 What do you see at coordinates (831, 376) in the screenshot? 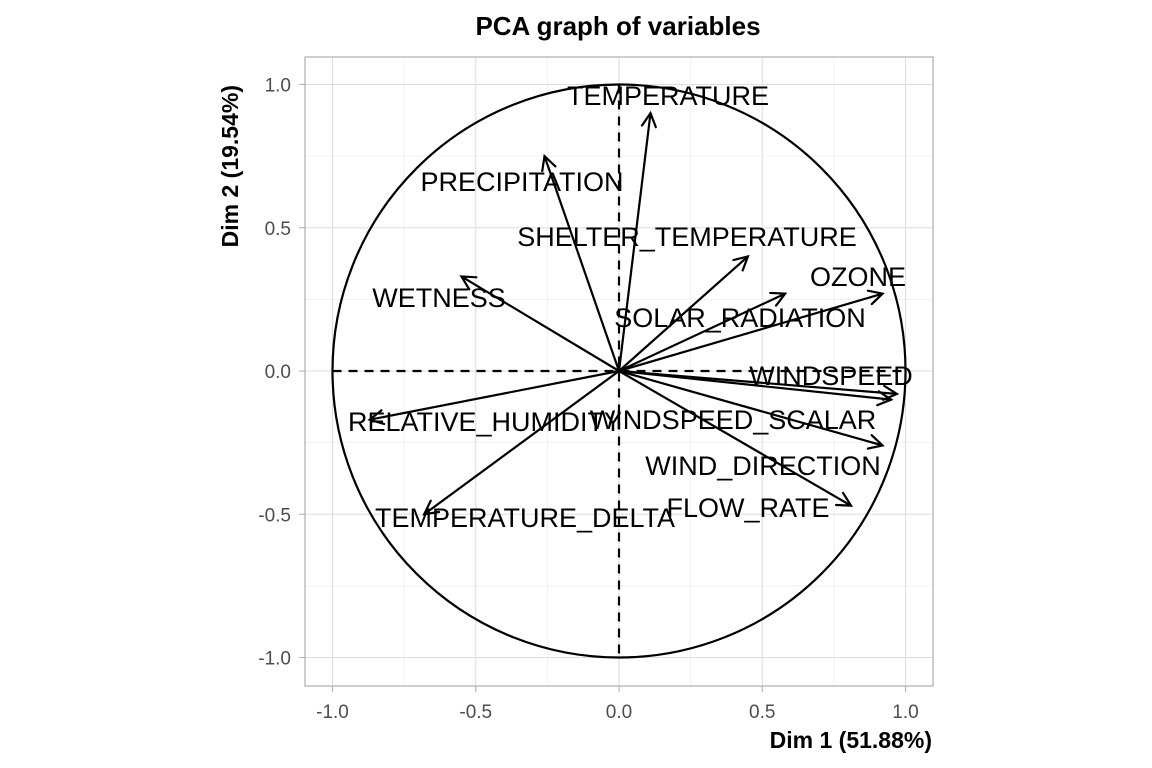
I see `label-windspeed: WINDSPEED` at bounding box center [831, 376].